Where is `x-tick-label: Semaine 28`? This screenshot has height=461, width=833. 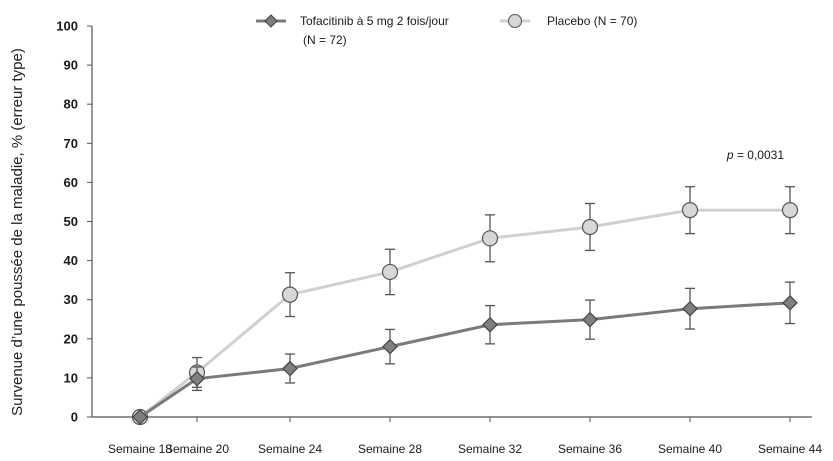 x-tick-label: Semaine 28 is located at coordinates (390, 449).